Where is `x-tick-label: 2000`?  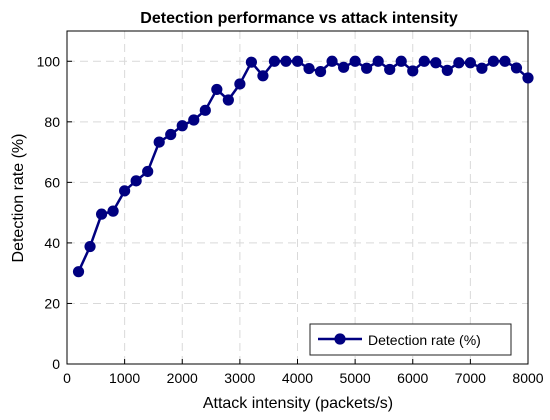
x-tick-label: 2000 is located at coordinates (182, 378).